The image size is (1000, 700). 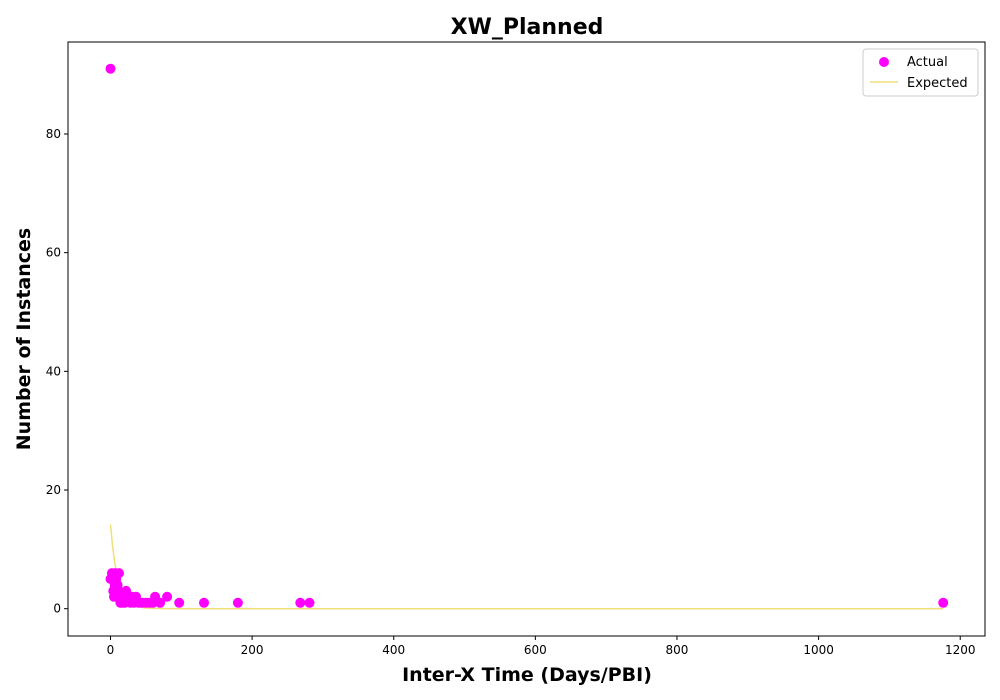 I want to click on y-tick-label: 80, so click(x=53, y=134).